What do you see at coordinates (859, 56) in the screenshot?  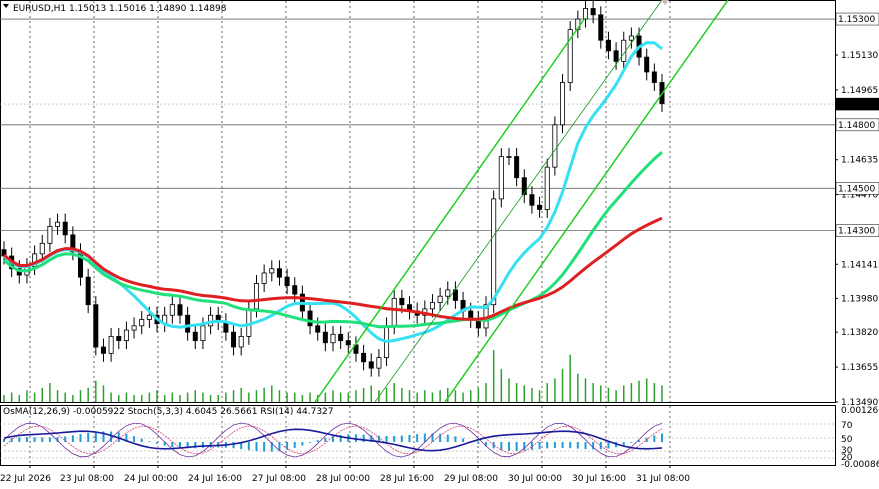 I see `price-axis-label: 1.15130` at bounding box center [859, 56].